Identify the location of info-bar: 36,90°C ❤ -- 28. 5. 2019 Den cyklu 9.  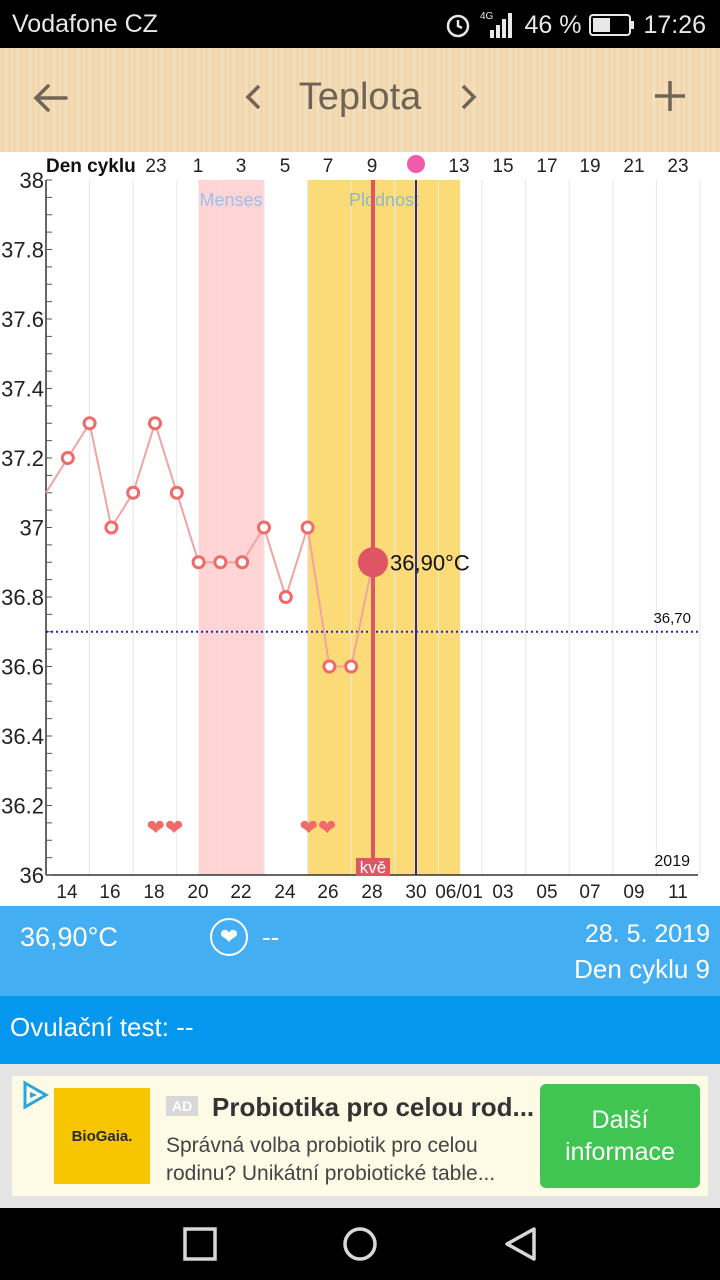
(360, 951).